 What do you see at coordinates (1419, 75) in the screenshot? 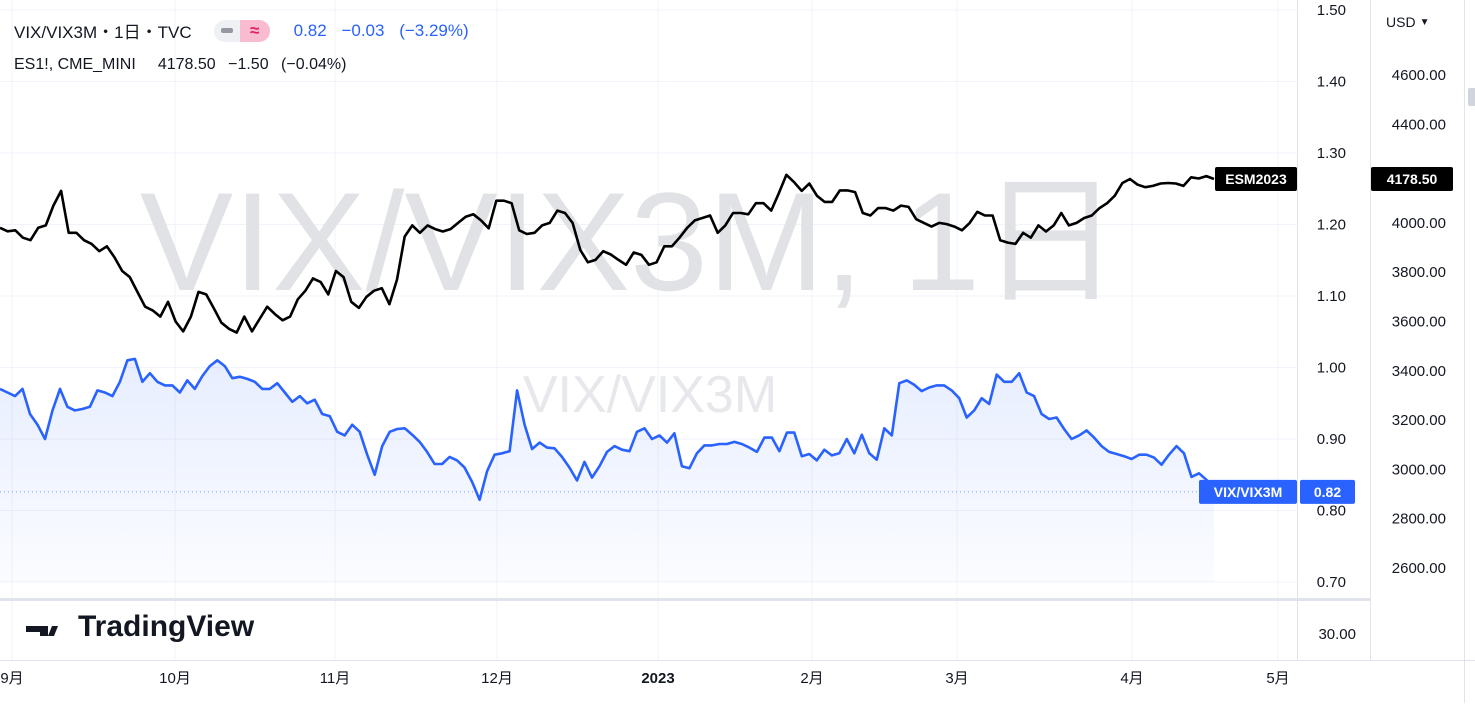
I see `right-axis-tick-label: 4600.00` at bounding box center [1419, 75].